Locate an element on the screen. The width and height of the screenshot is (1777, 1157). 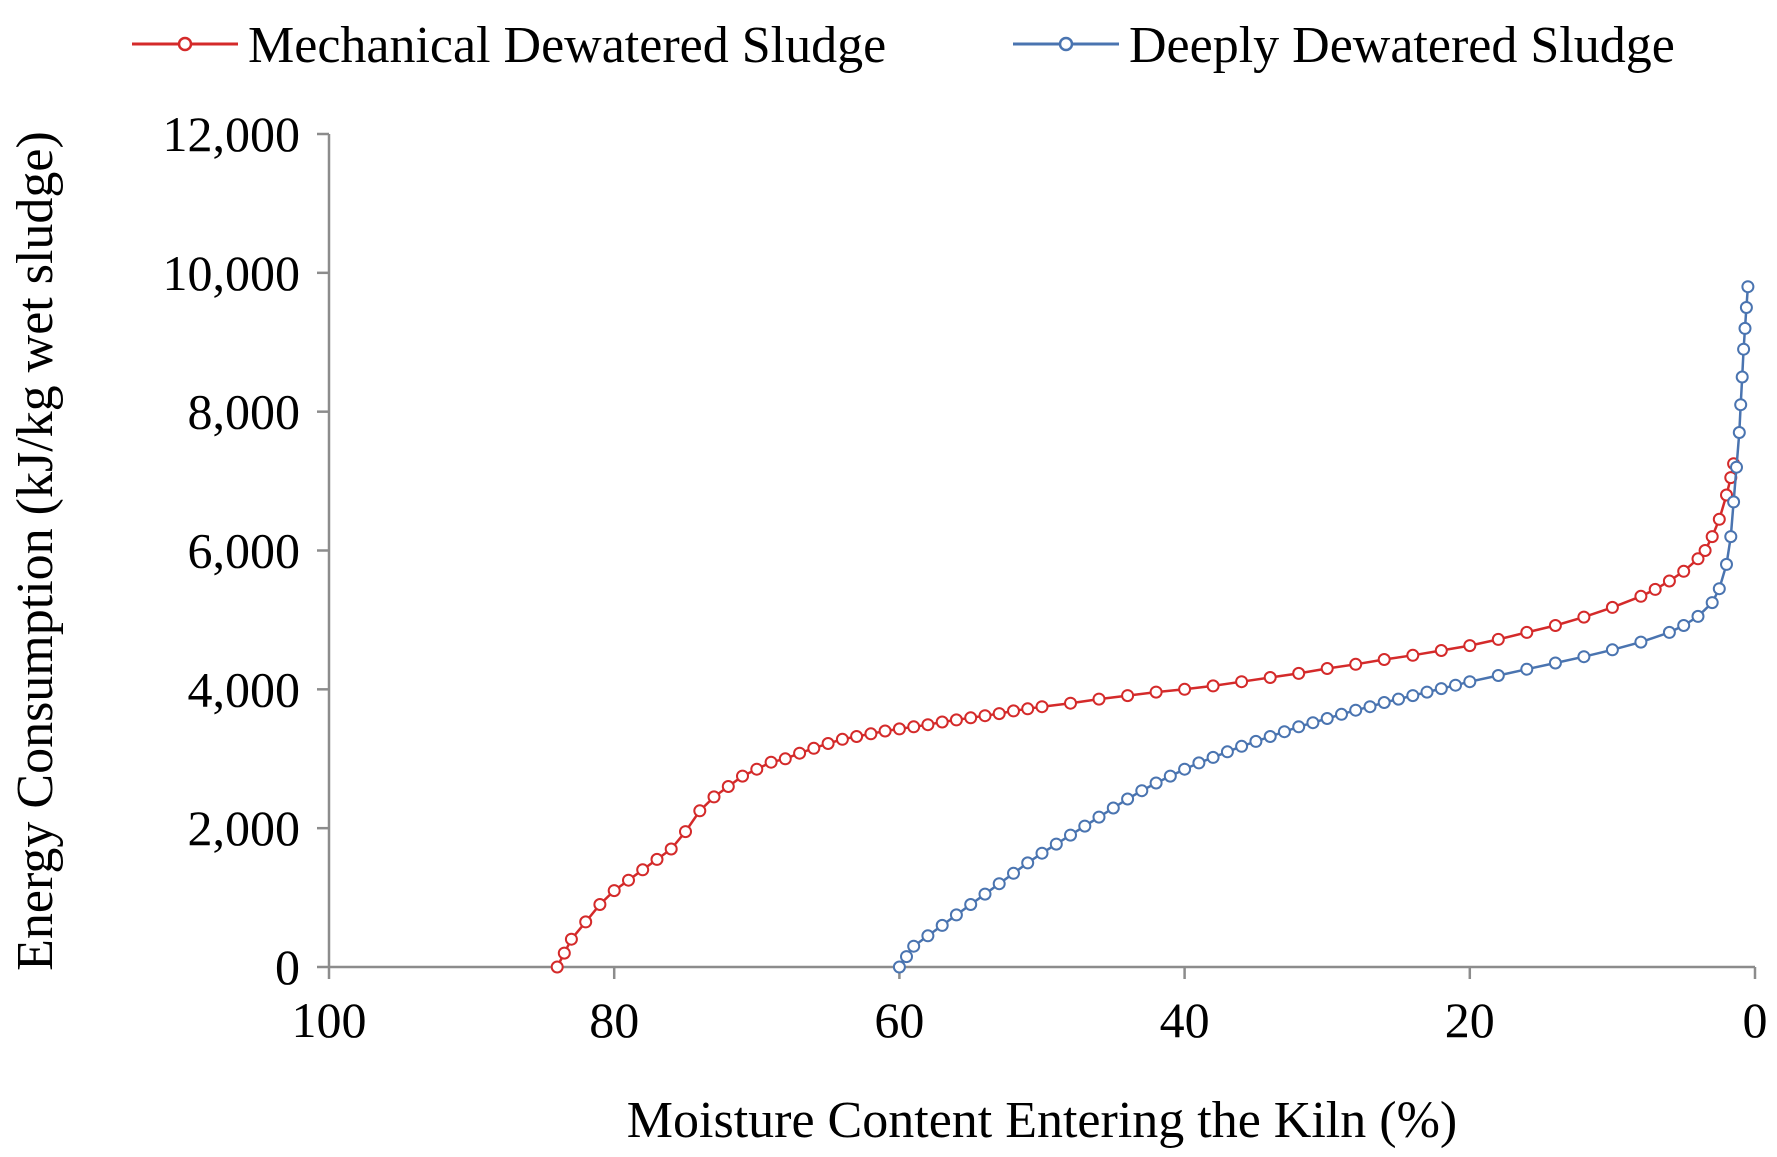
y-tick-label: 4,000 is located at coordinates (244, 689).